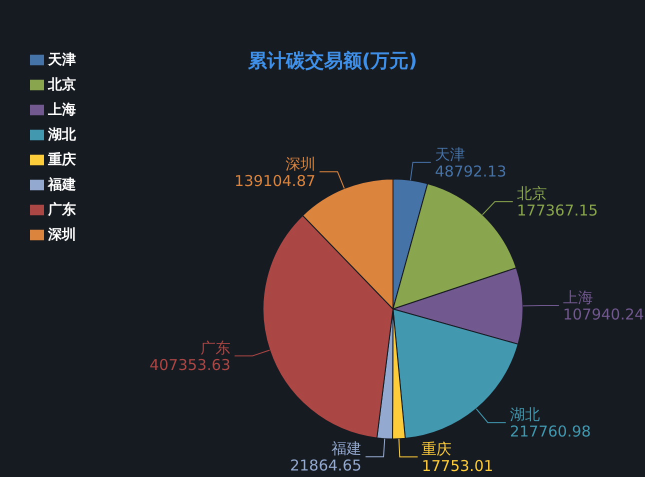 The image size is (645, 477). Describe the element at coordinates (326, 465) in the screenshot. I see `data-label: 21864.65` at that location.